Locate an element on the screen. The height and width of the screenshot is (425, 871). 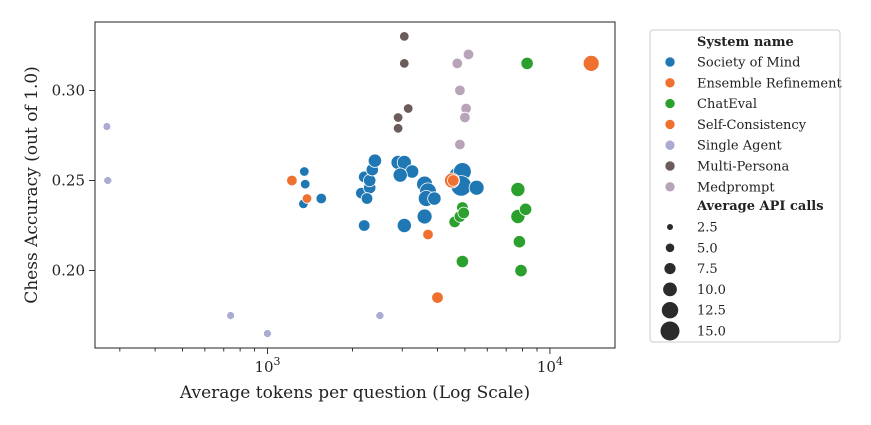
size-legend-label: 2.5 is located at coordinates (707, 228).